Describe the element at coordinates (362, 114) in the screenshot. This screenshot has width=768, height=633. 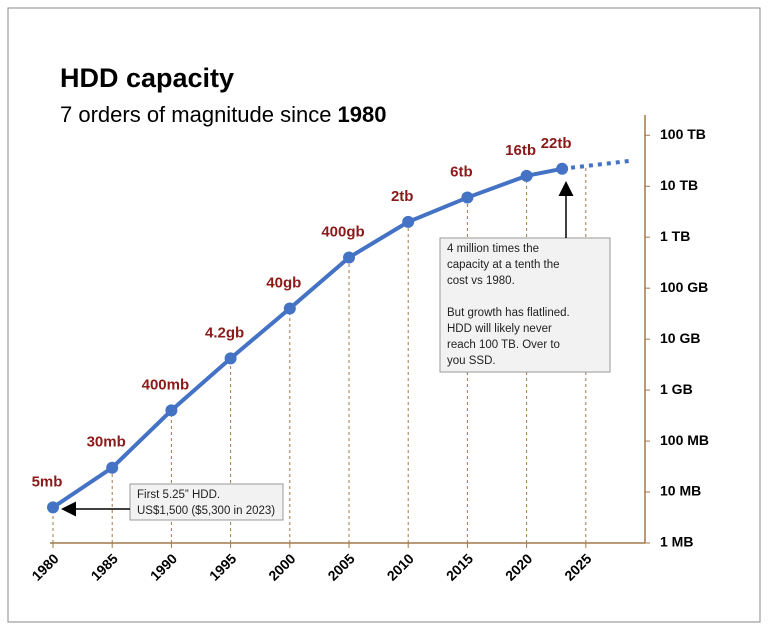
I see `subtitle-emphasis: 1980` at that location.